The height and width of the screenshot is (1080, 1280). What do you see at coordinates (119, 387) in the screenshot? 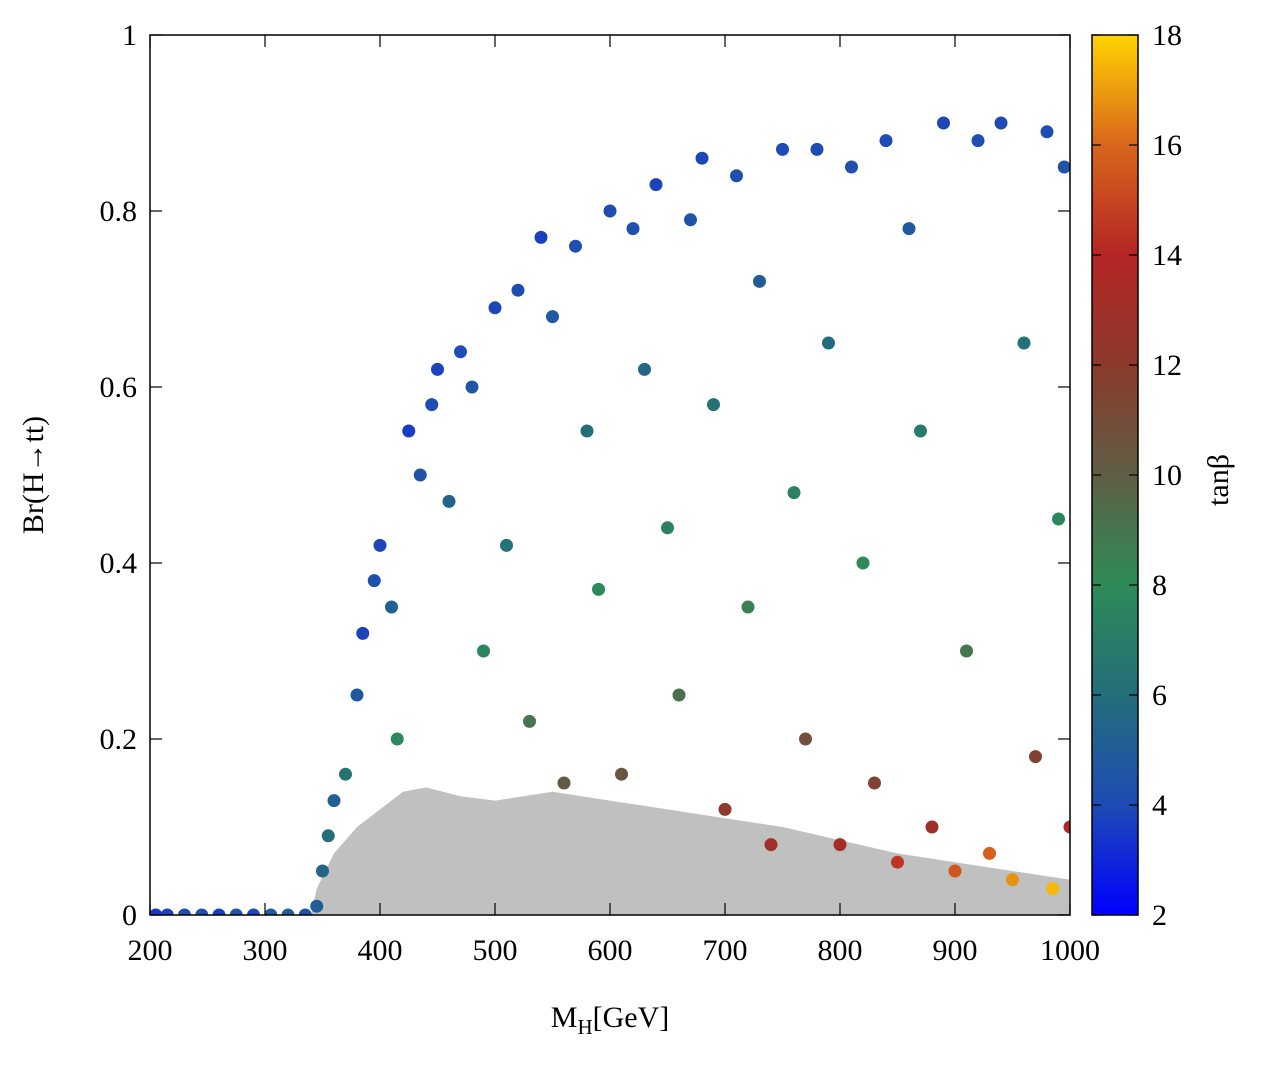
I see `y-tick-label: 0.6` at bounding box center [119, 387].